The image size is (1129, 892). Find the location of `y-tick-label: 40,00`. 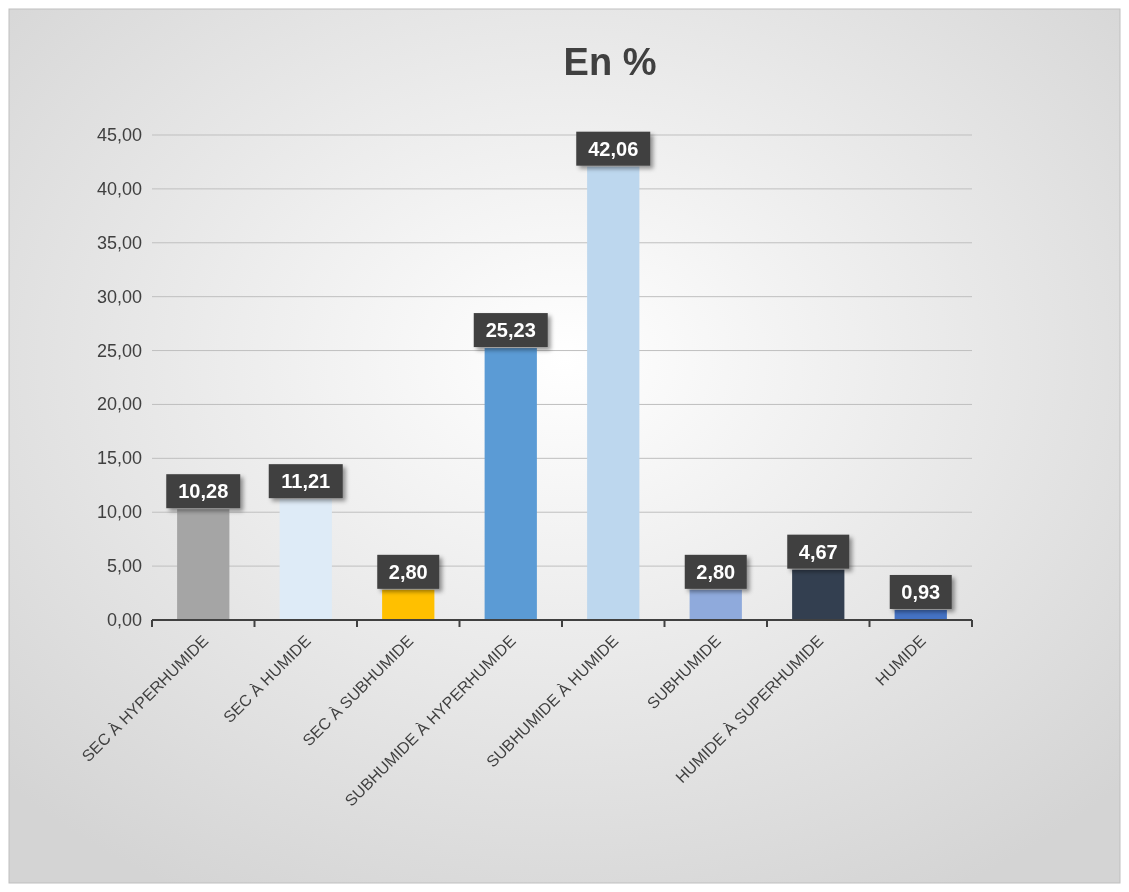

y-tick-label: 40,00 is located at coordinates (119, 188).